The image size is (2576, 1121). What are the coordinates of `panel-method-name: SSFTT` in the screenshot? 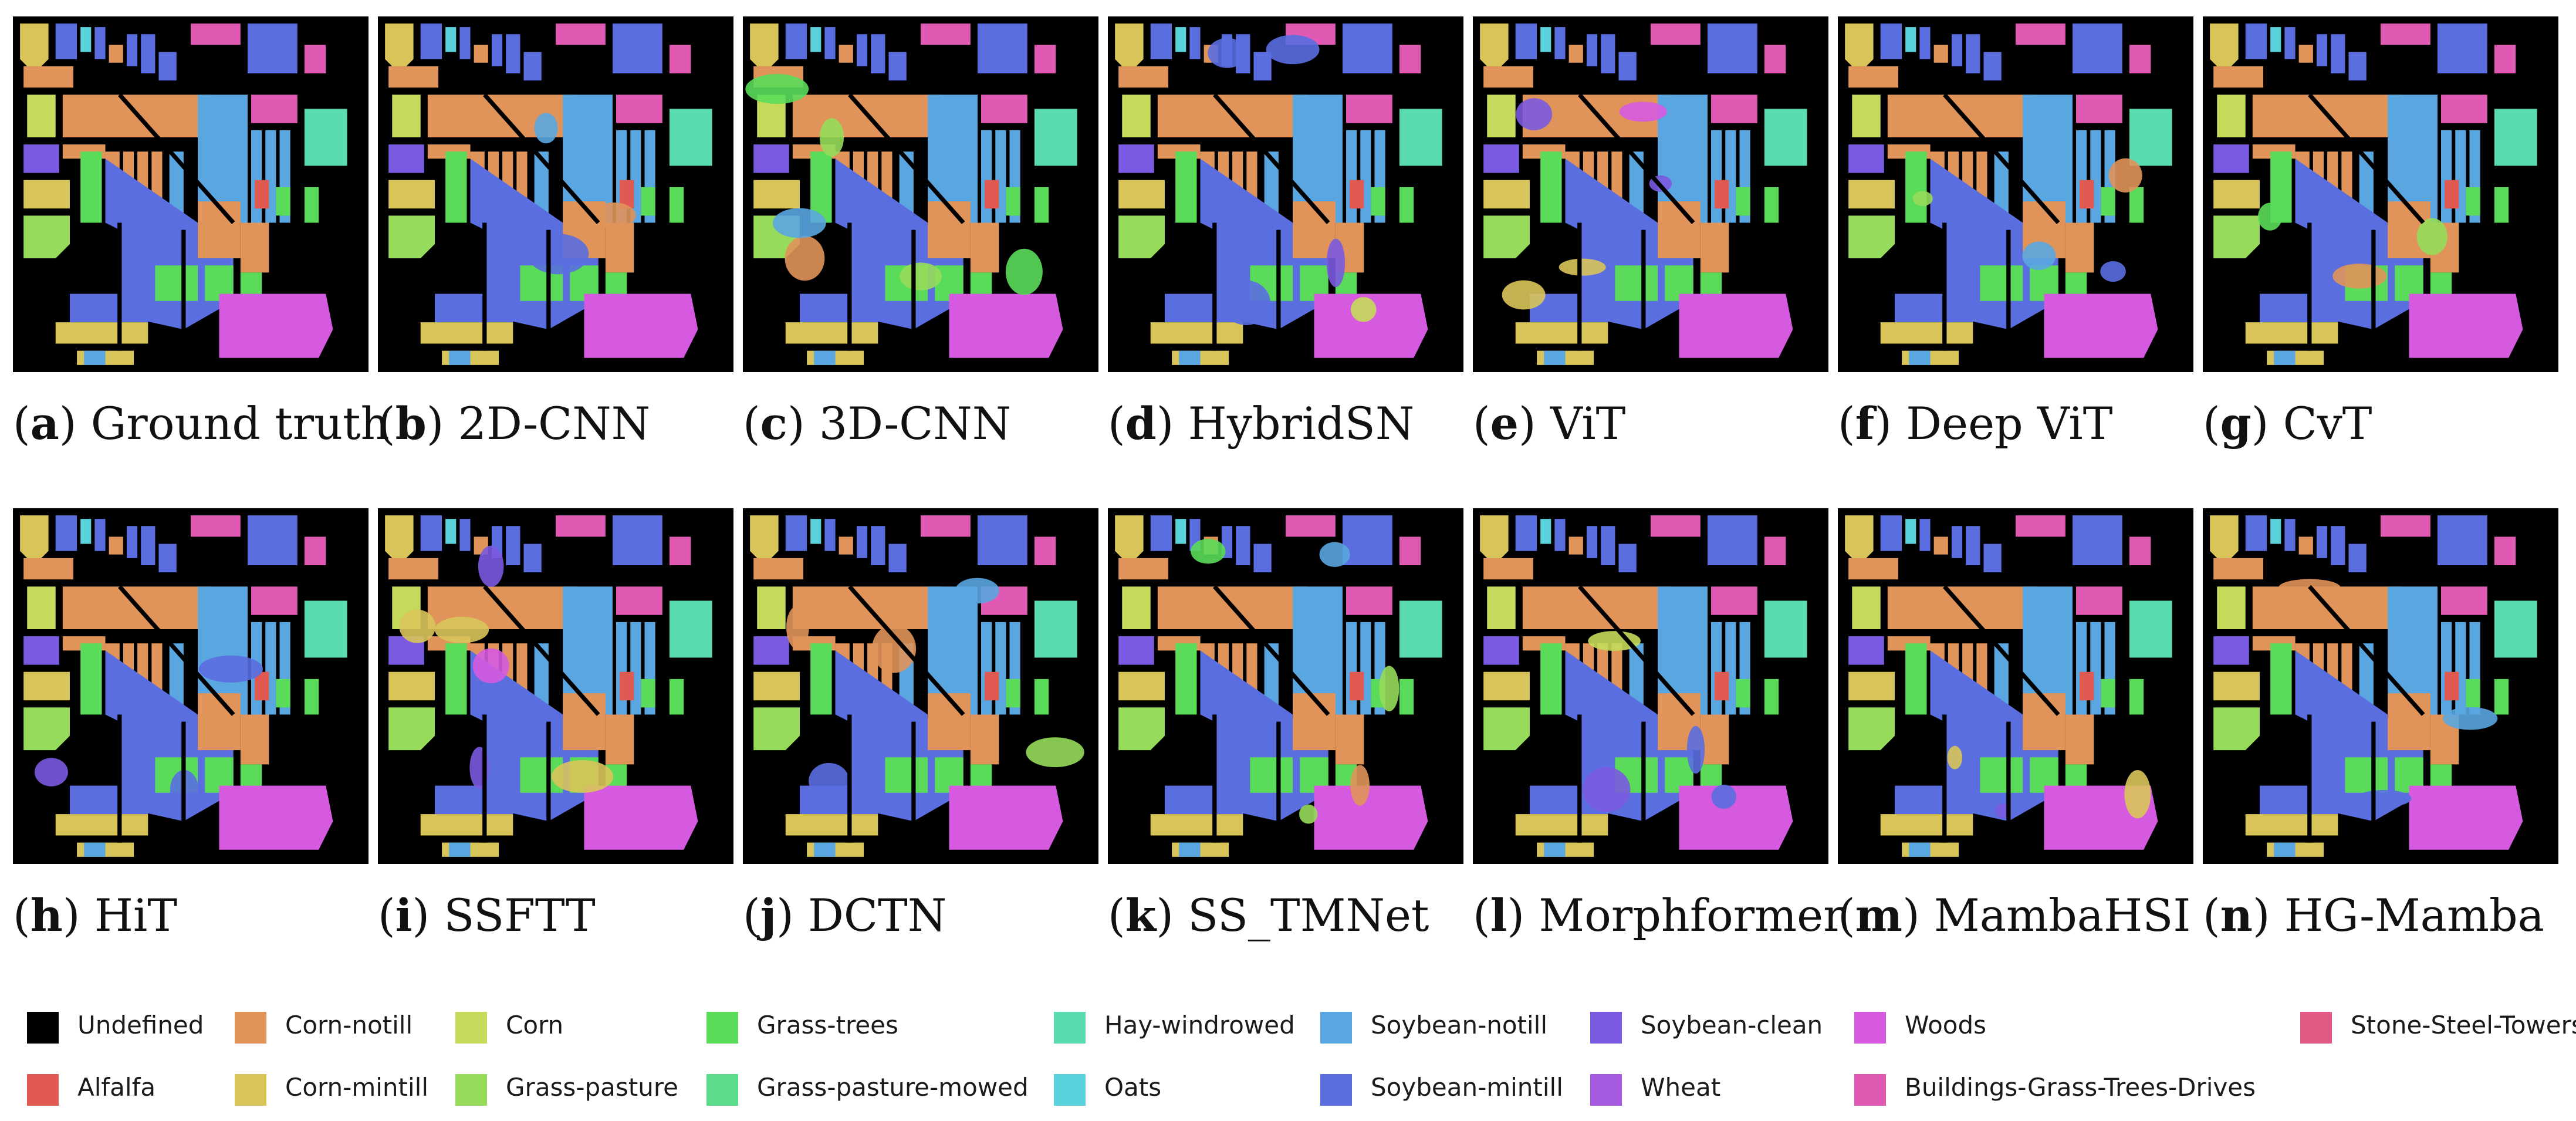 It's located at (520, 915).